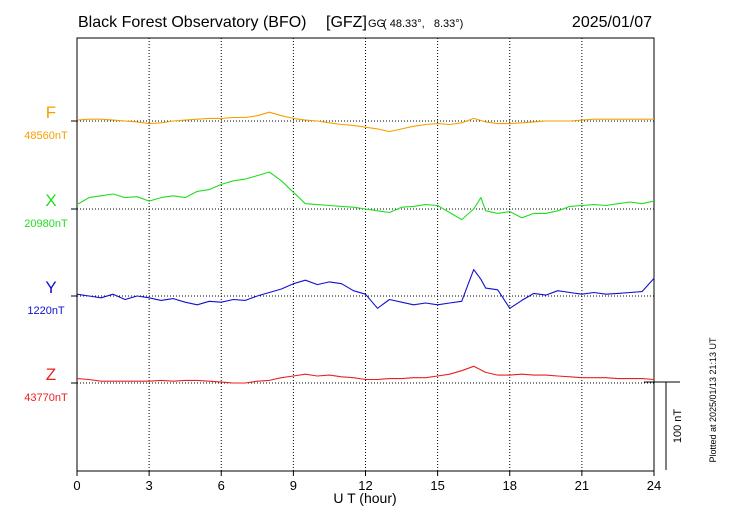 This screenshot has height=520, width=730. I want to click on baseline-label-z: 43770nT, so click(46, 398).